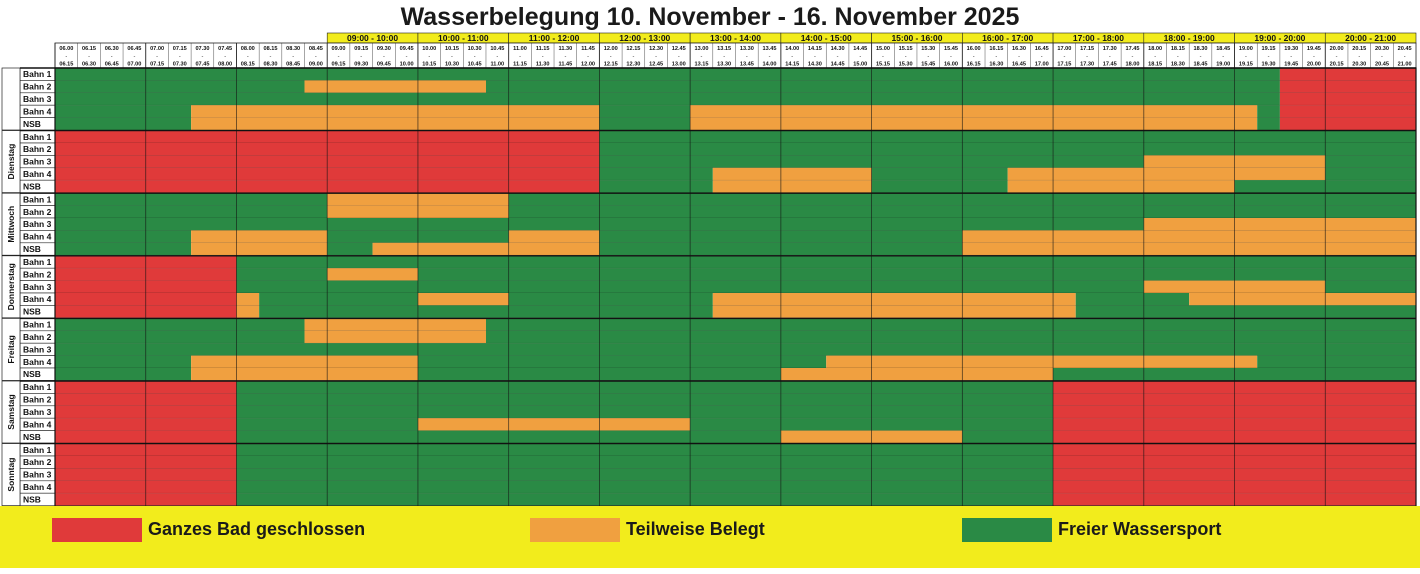 This screenshot has width=1420, height=574. Describe the element at coordinates (770, 49) in the screenshot. I see `slot-start-label: 13.45` at that location.